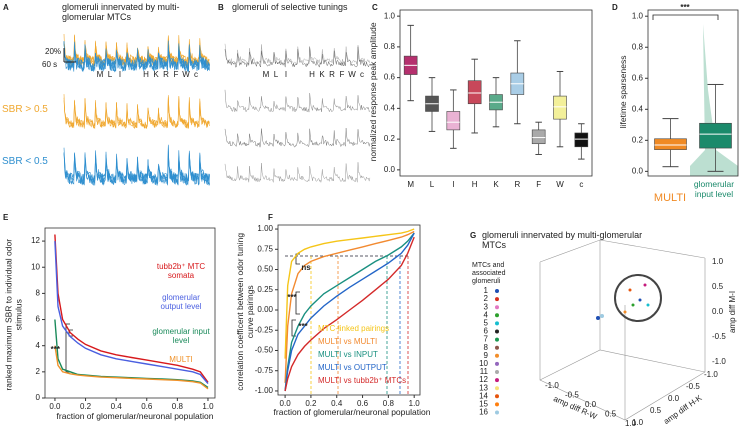 This screenshot has height=427, width=749. What do you see at coordinates (181, 302) in the screenshot?
I see `legend-label: glomerular output level` at bounding box center [181, 302].